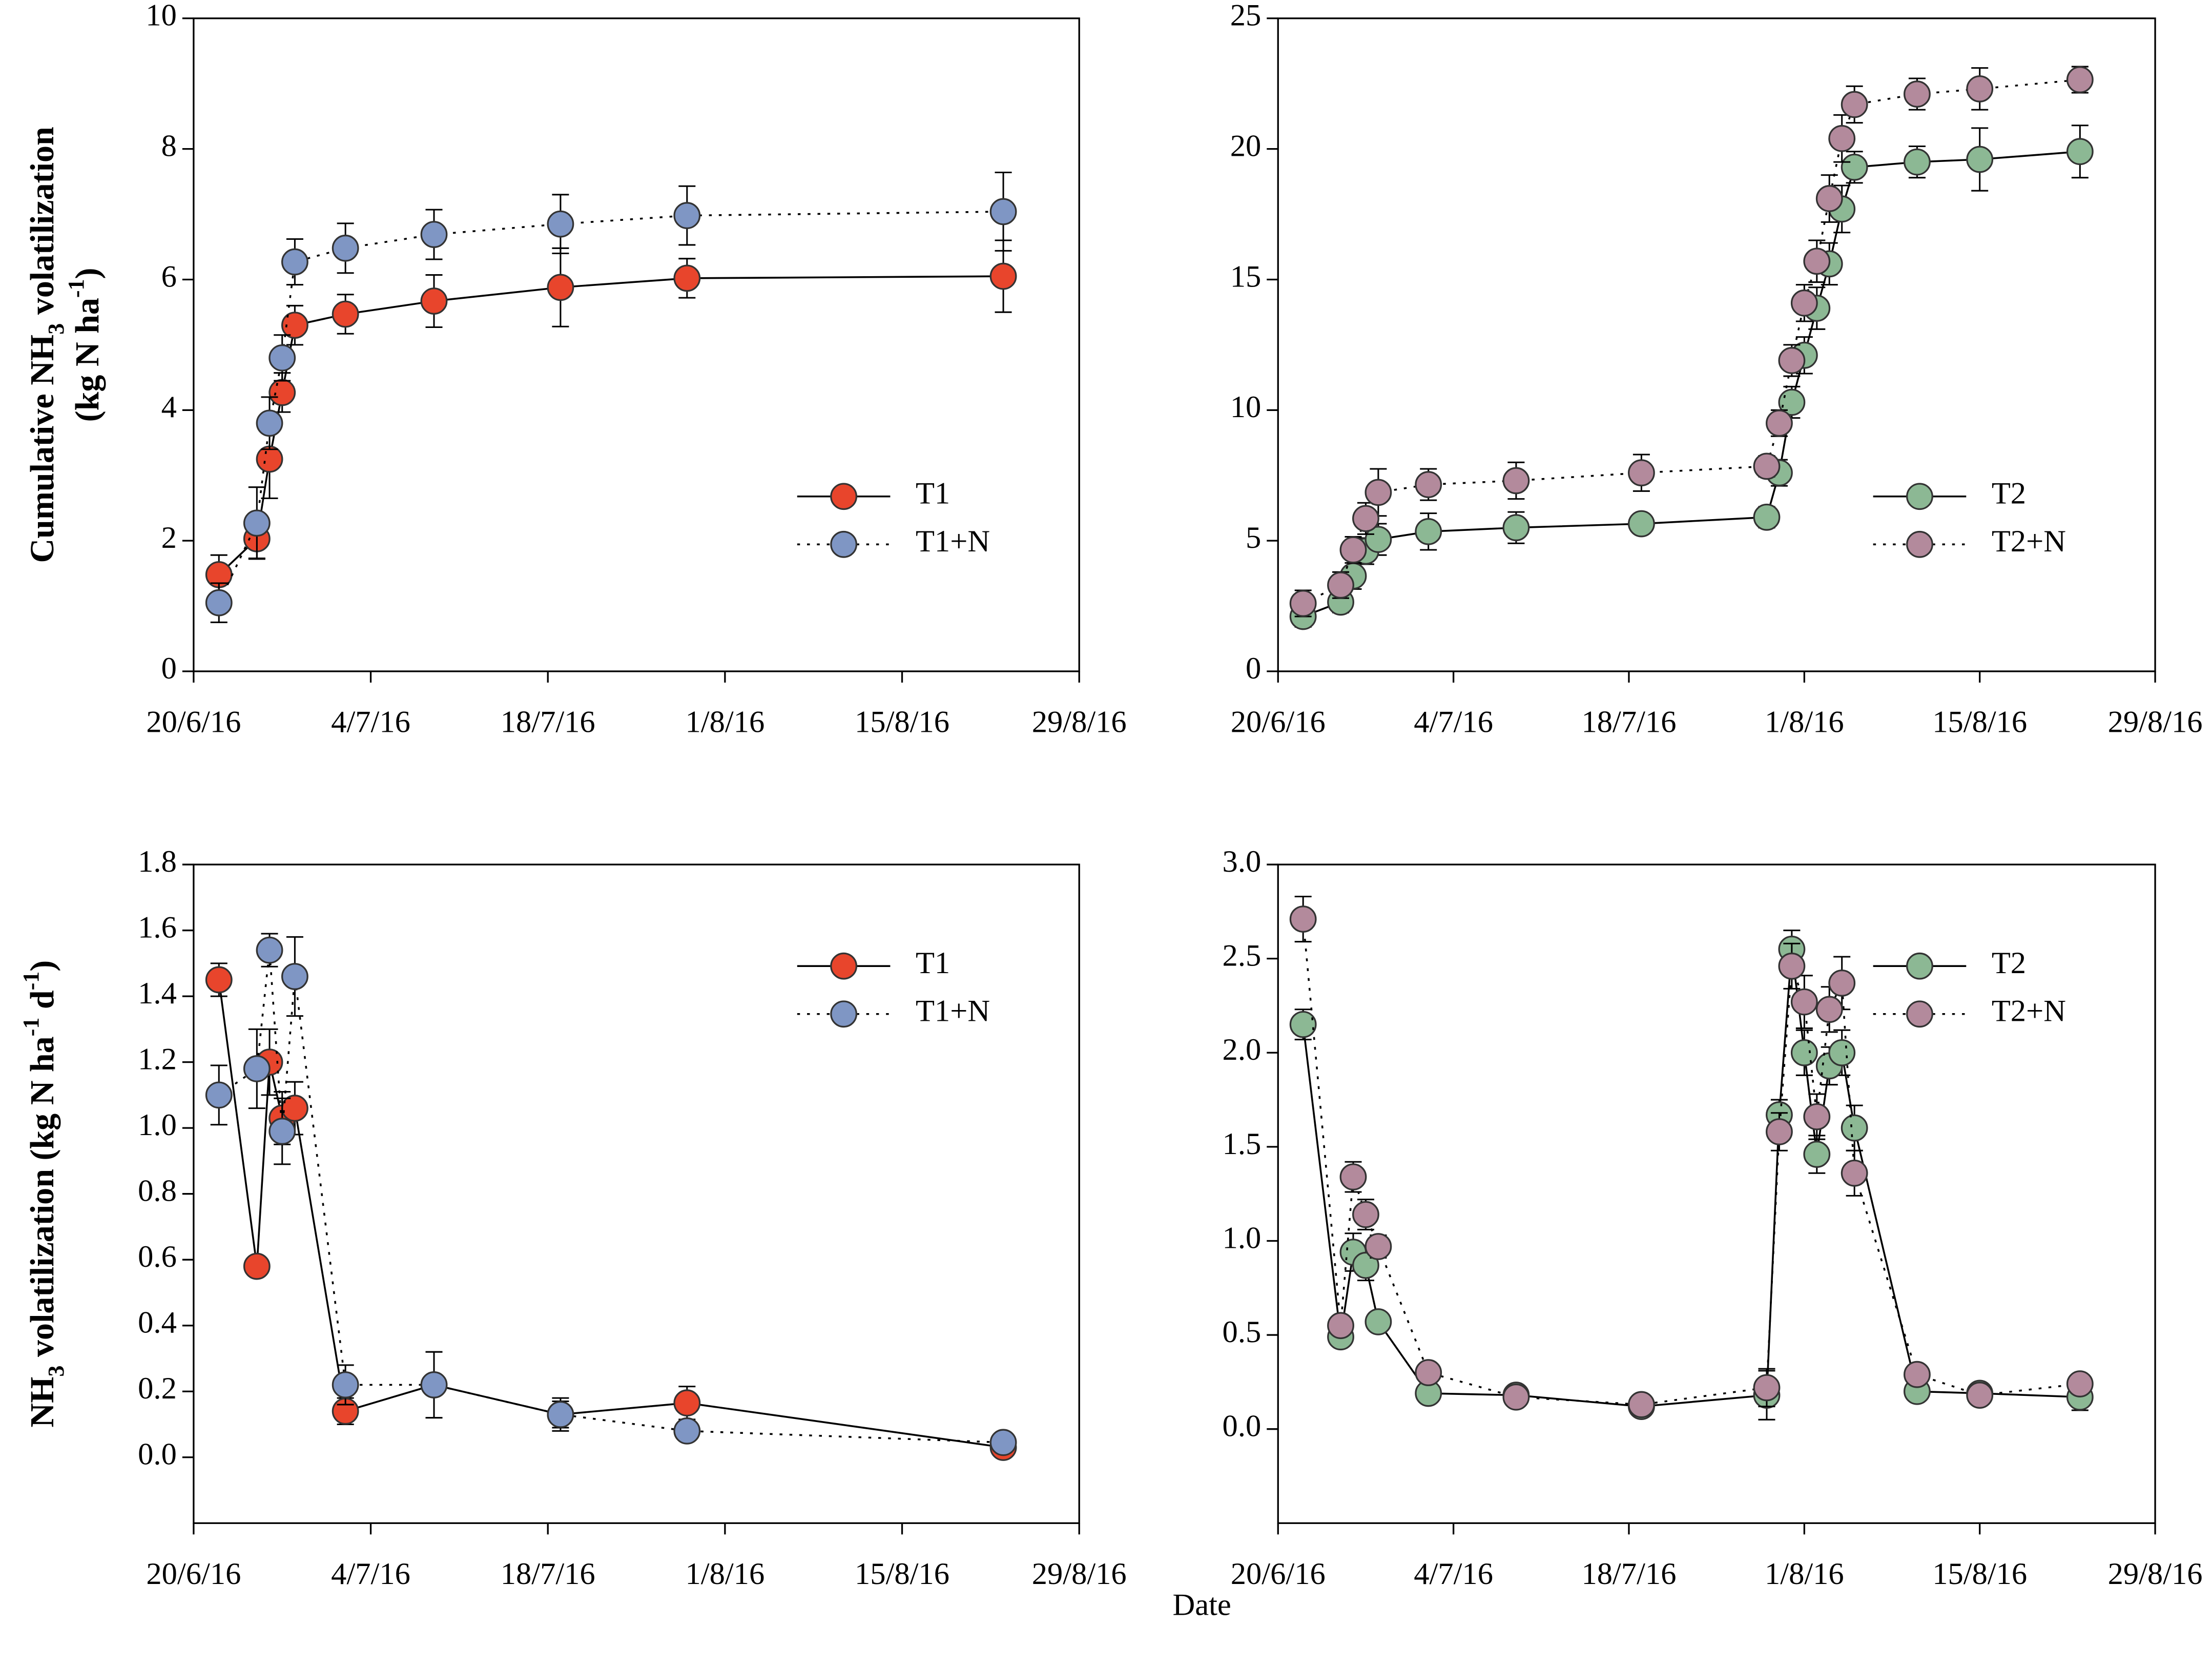 The width and height of the screenshot is (2212, 1667). Describe the element at coordinates (933, 963) in the screenshot. I see `legend-label: T1` at that location.